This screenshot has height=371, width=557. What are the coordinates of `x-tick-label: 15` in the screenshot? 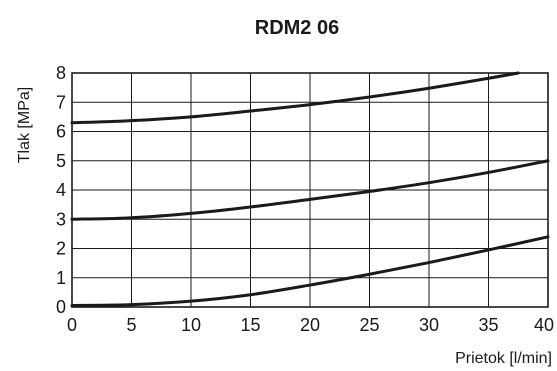 It's located at (250, 325).